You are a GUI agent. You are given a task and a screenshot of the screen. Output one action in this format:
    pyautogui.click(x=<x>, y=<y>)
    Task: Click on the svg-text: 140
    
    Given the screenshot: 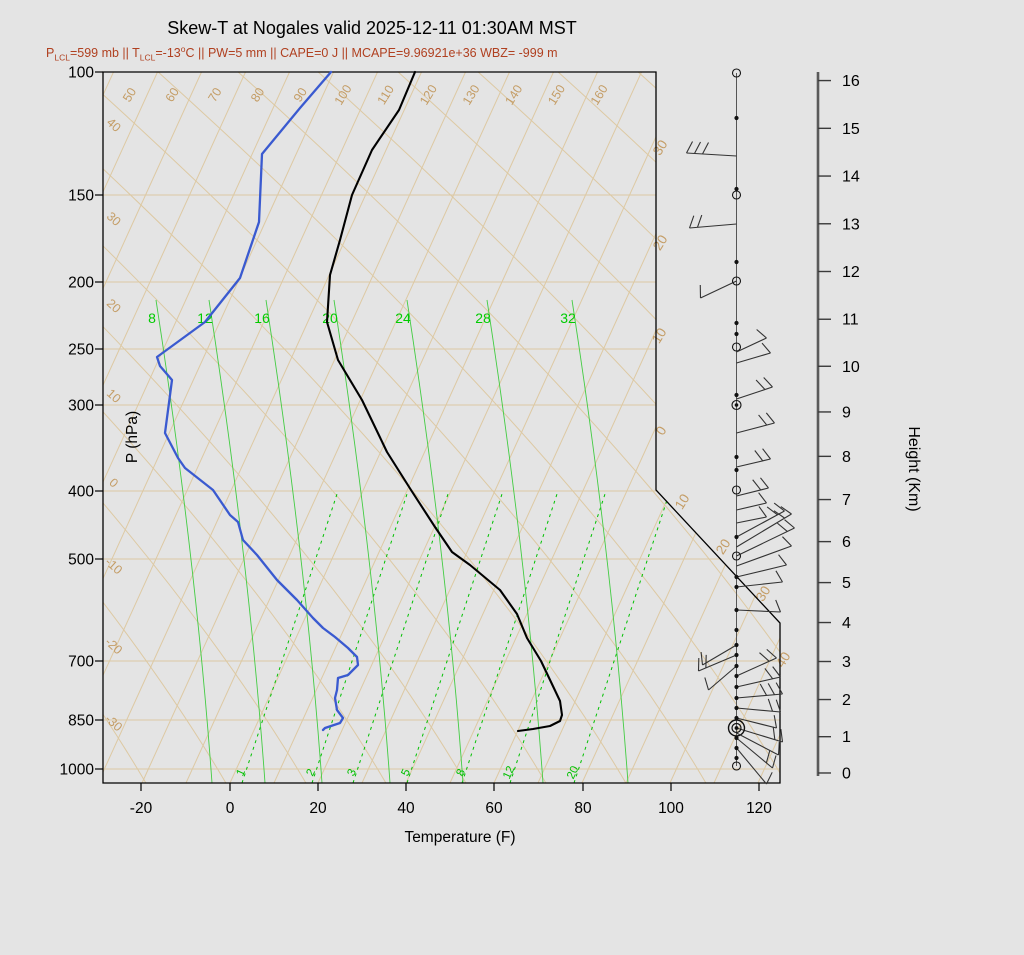 What is the action you would take?
    pyautogui.click(x=513, y=94)
    